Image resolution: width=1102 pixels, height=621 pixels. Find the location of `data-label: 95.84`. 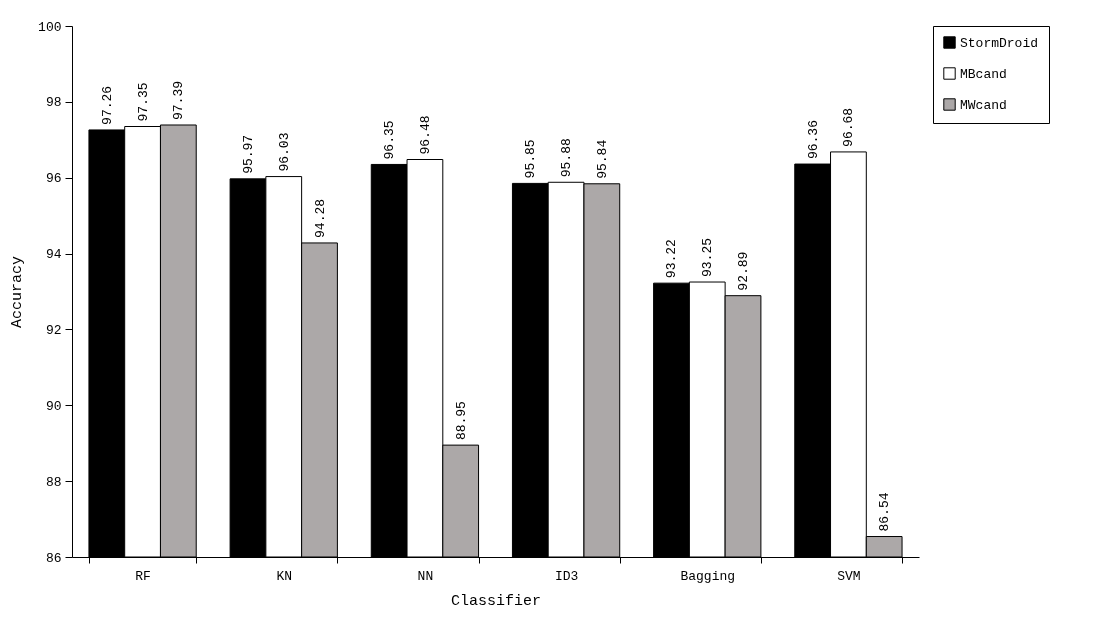

data-label: 95.84 is located at coordinates (602, 159).